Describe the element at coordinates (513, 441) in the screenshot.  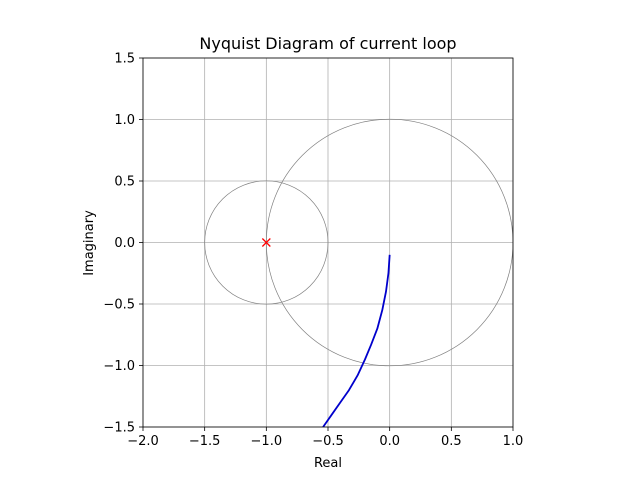
I see `x-tick-label-6: 1.0` at that location.